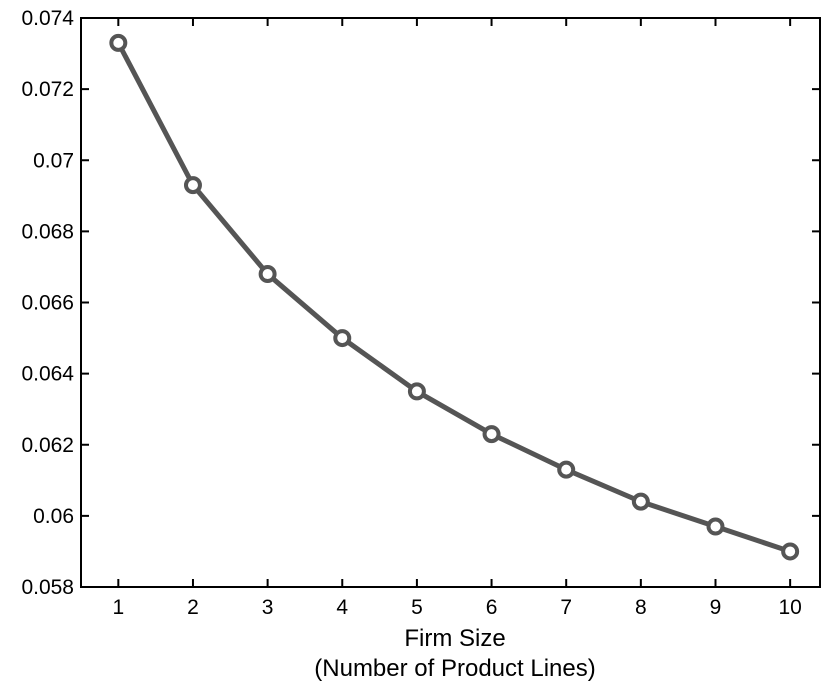 This screenshot has width=821, height=686. What do you see at coordinates (566, 607) in the screenshot?
I see `x-tick-label: 7` at bounding box center [566, 607].